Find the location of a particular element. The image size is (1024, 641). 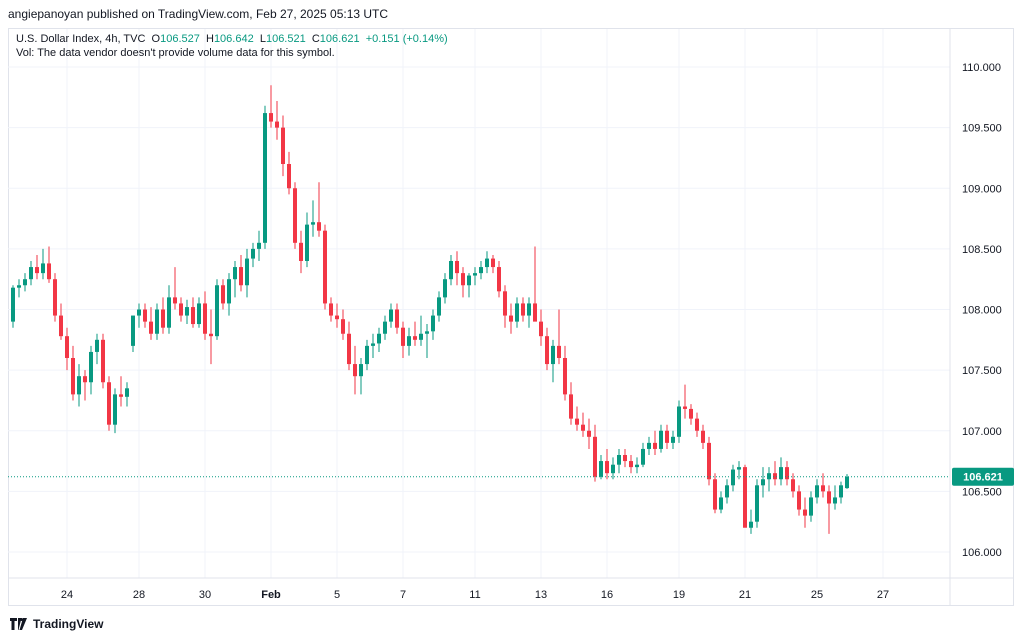

tradingview-footer: TradingView is located at coordinates (56, 624).